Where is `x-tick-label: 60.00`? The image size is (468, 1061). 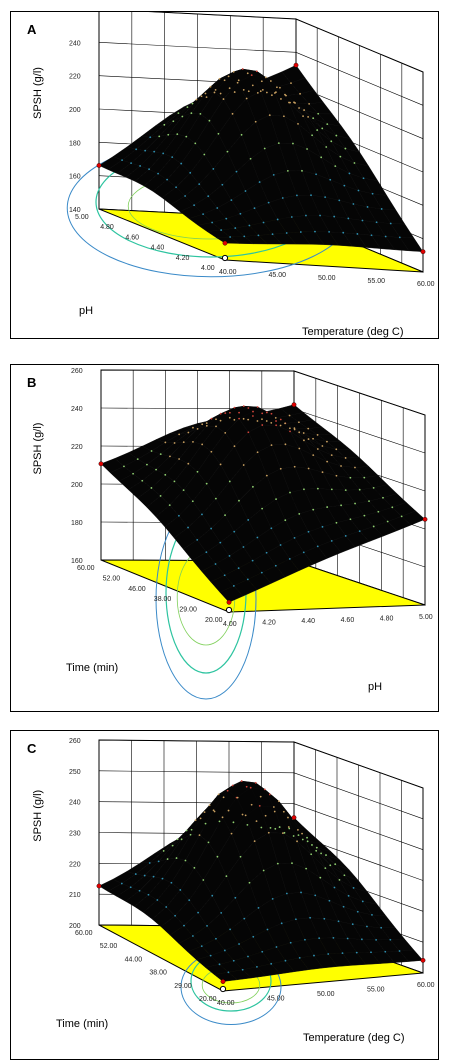
x-tick-label: 60.00 is located at coordinates (426, 284).